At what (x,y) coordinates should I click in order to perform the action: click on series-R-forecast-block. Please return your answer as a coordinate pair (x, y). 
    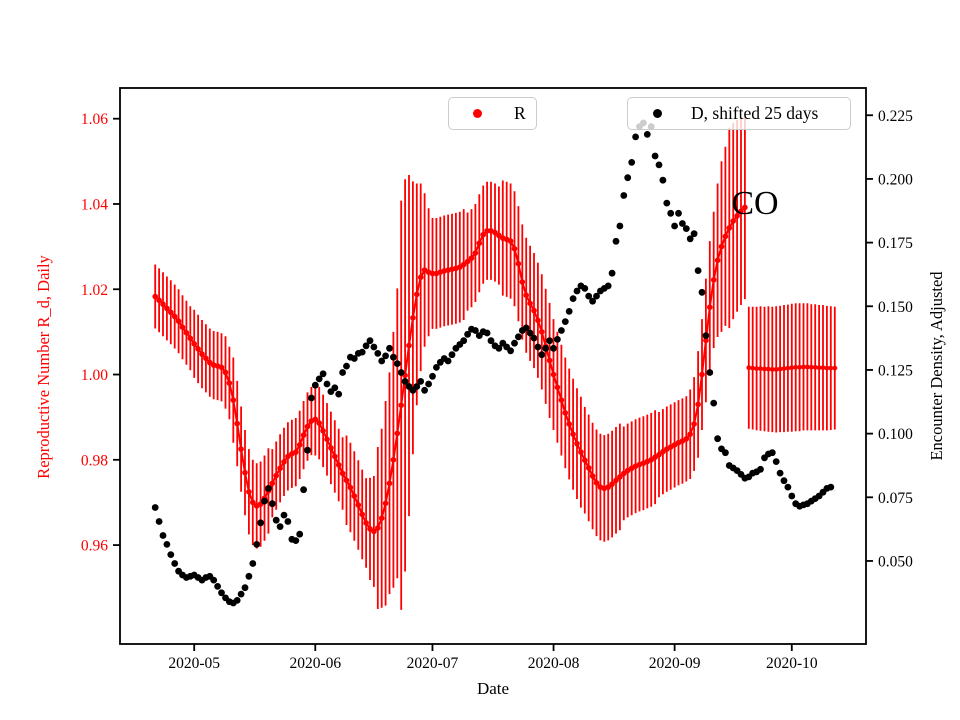
    Looking at the image, I should click on (792, 368).